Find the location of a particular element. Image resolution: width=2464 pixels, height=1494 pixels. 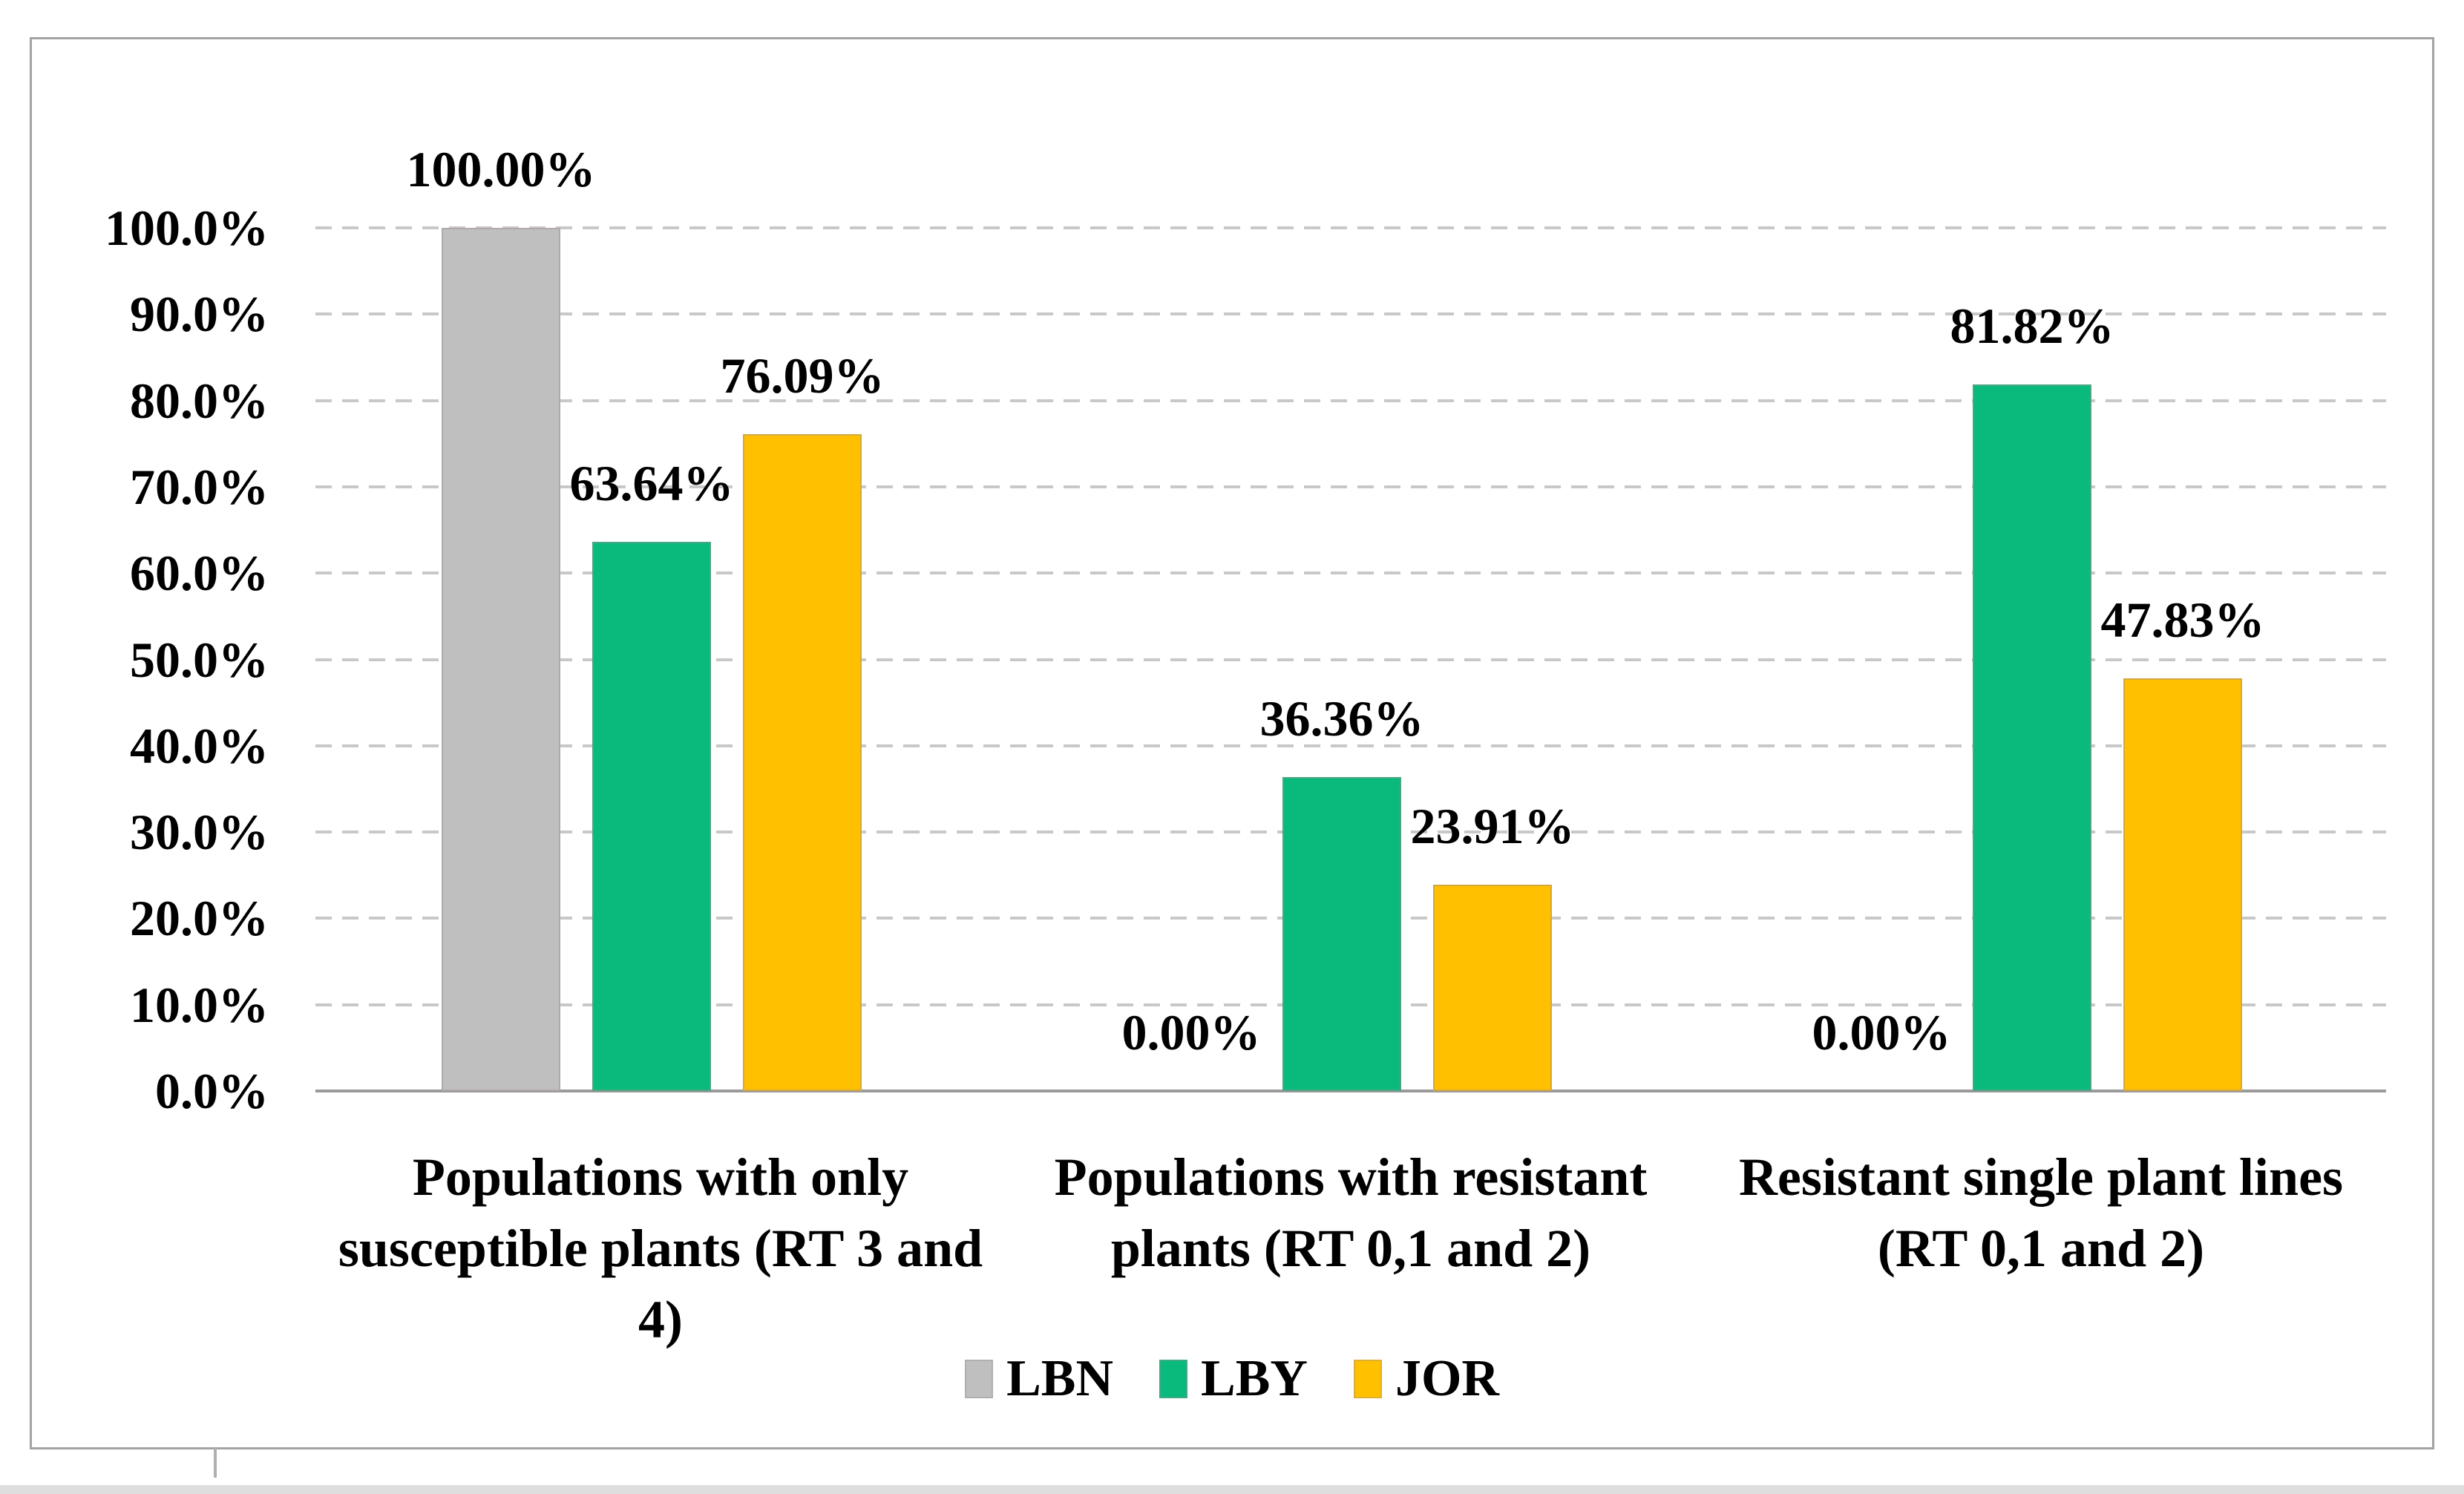

page-bottom-strip is located at coordinates (1232, 1489).